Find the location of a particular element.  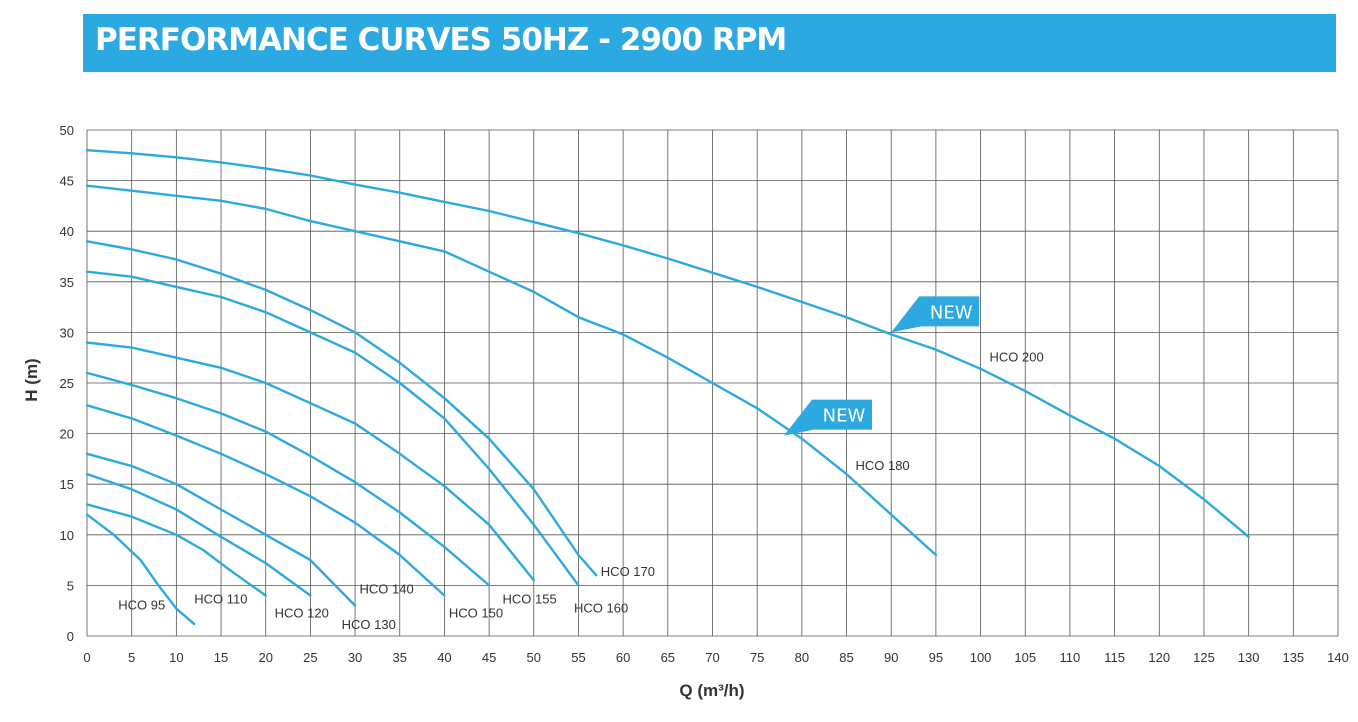

curve-label: HCO 155 is located at coordinates (530, 599).